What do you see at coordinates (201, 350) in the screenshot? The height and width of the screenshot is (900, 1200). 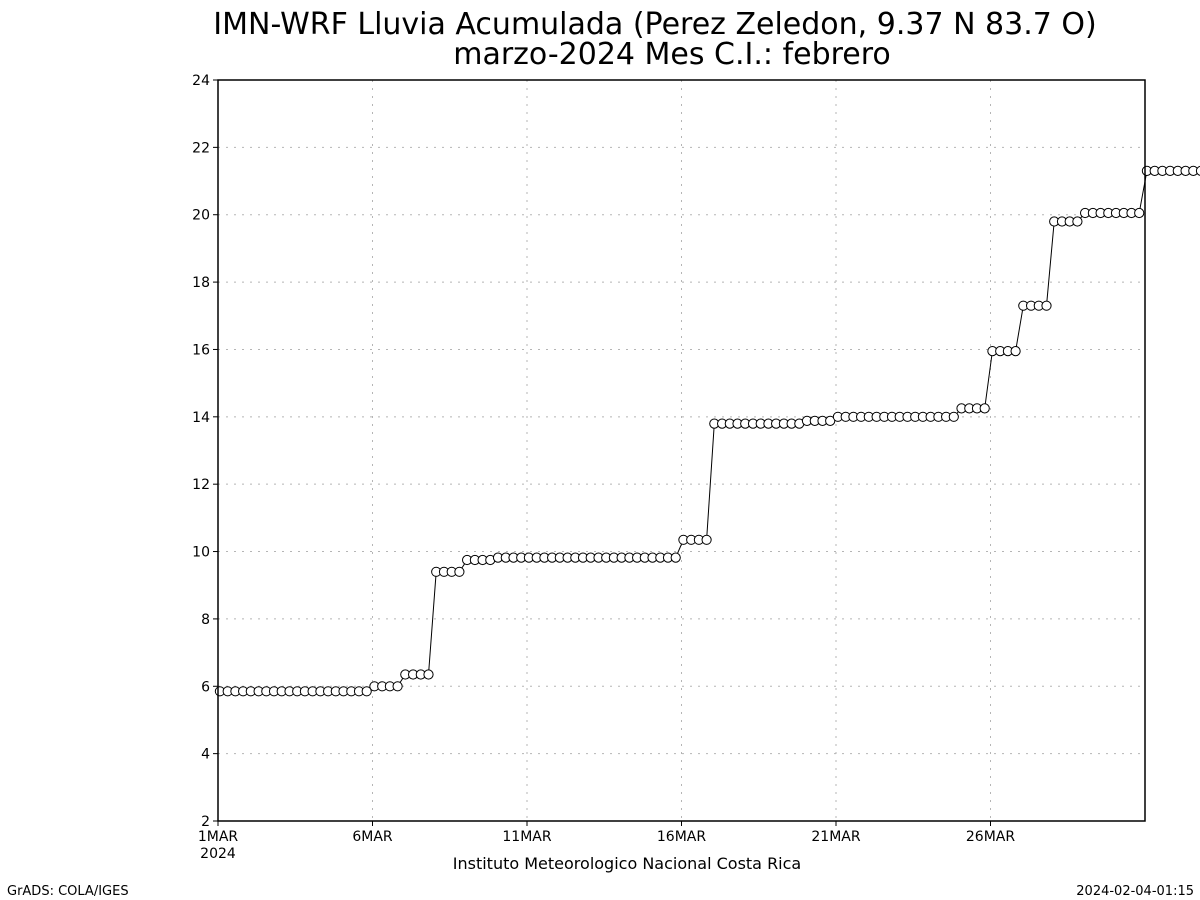 I see `y-tick-label: 16` at bounding box center [201, 350].